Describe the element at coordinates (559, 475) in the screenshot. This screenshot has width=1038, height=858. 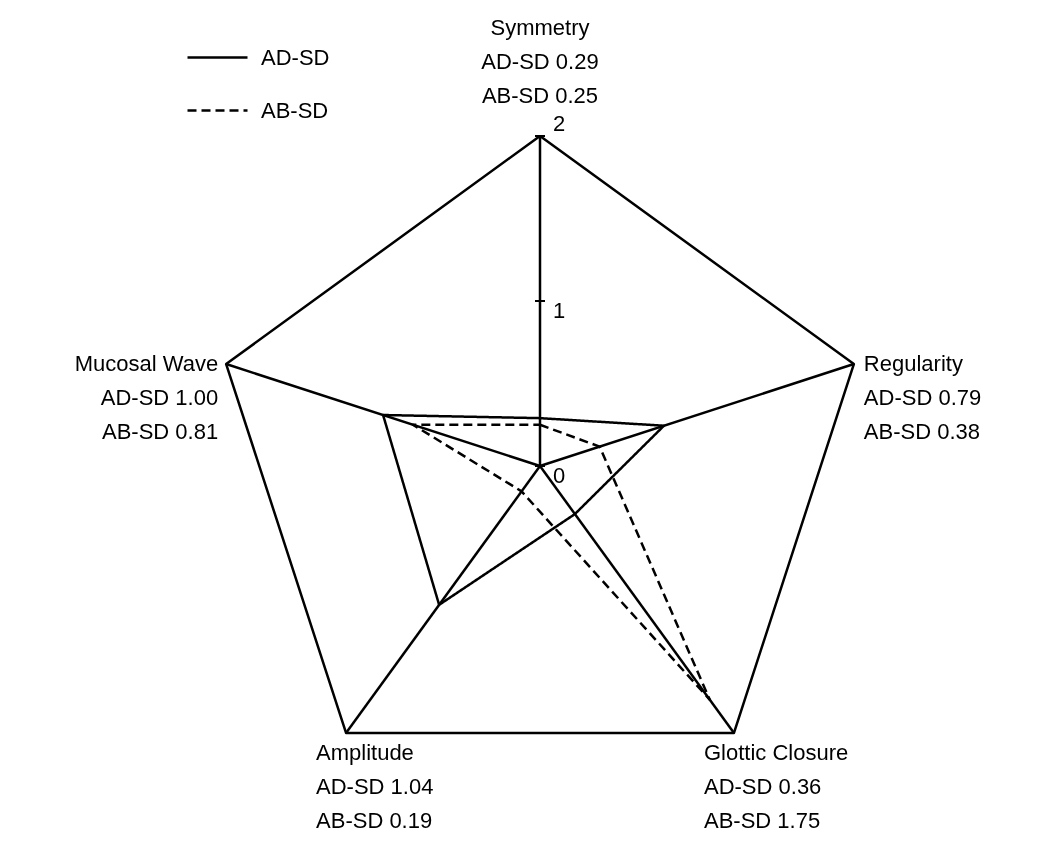
I see `y-tick-label: 0` at that location.